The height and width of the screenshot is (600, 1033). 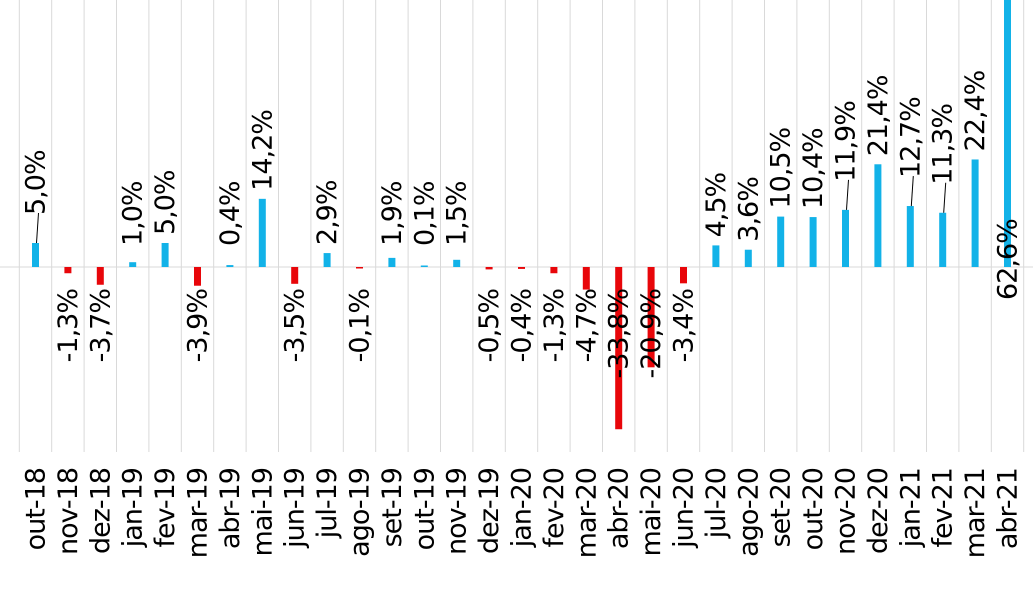 What do you see at coordinates (748, 209) in the screenshot?
I see `data-label: 3,6%` at bounding box center [748, 209].